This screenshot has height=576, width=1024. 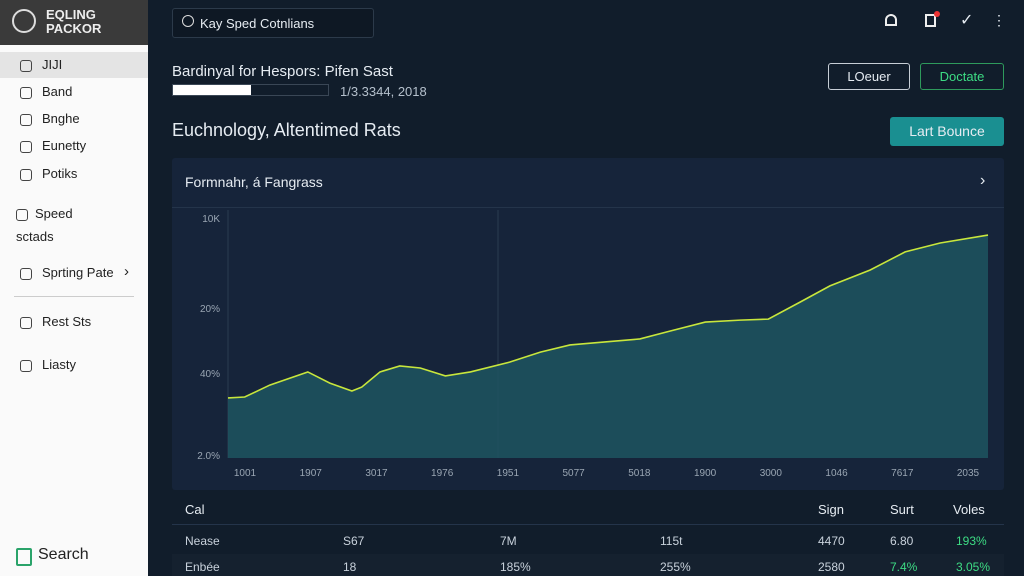 I want to click on logo-icon, so click(x=24, y=21).